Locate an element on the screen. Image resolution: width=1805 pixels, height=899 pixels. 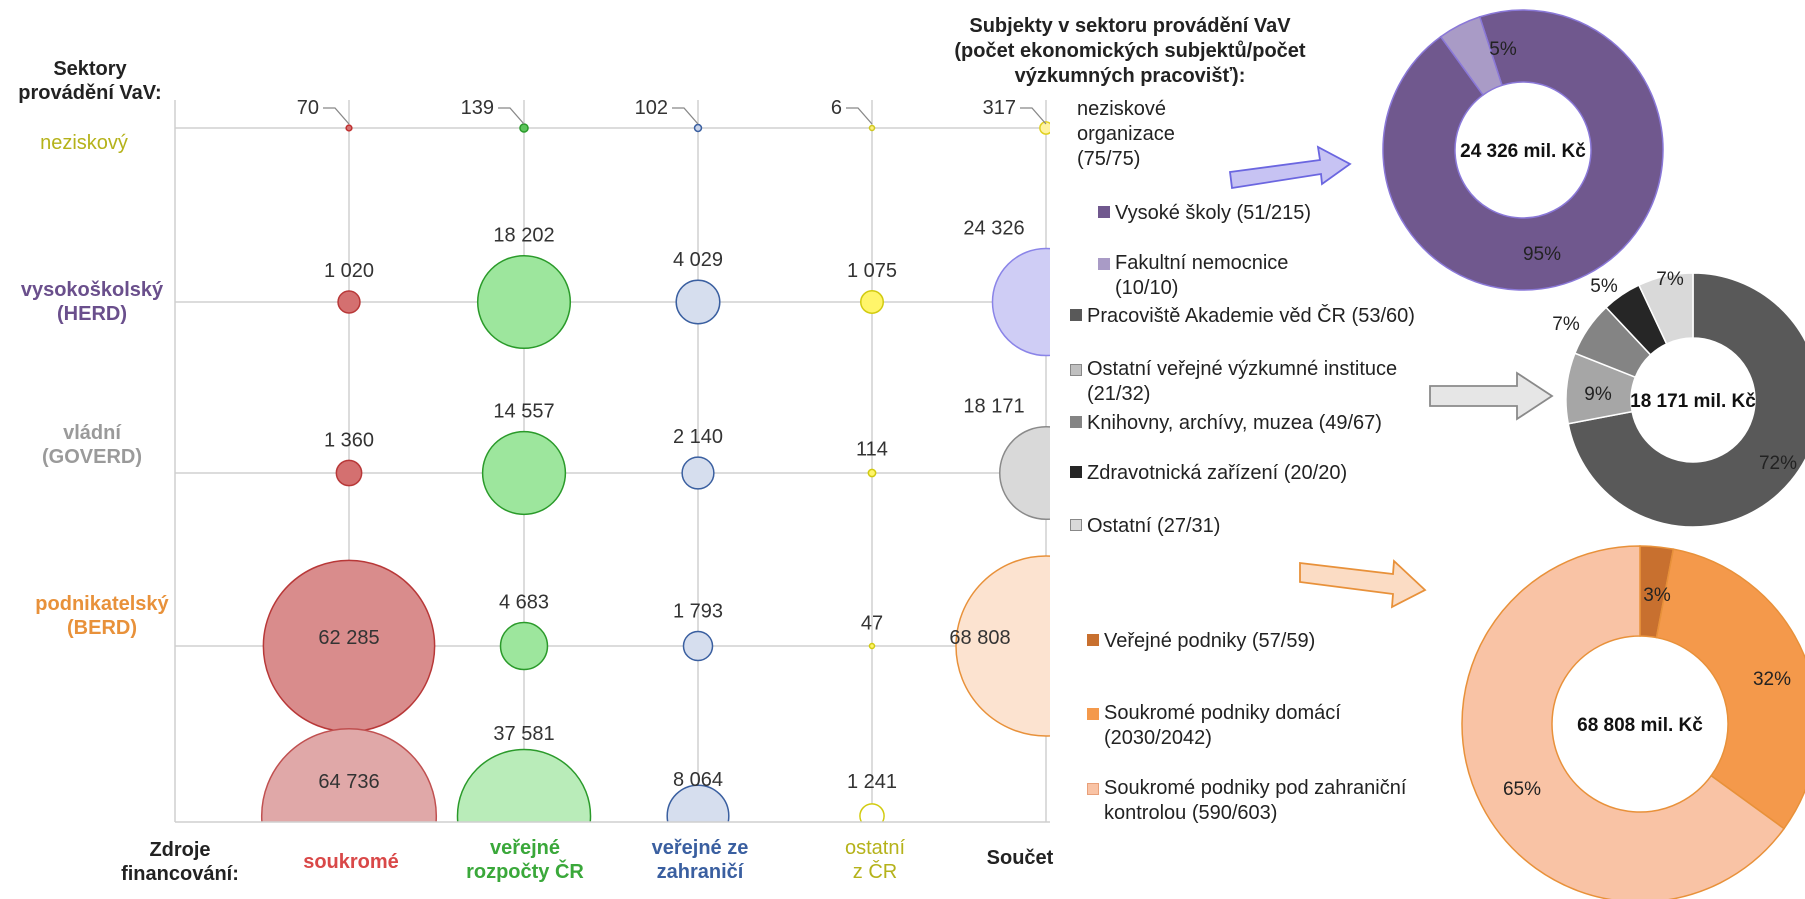
bubble-r1-c1 is located at coordinates (524, 302).